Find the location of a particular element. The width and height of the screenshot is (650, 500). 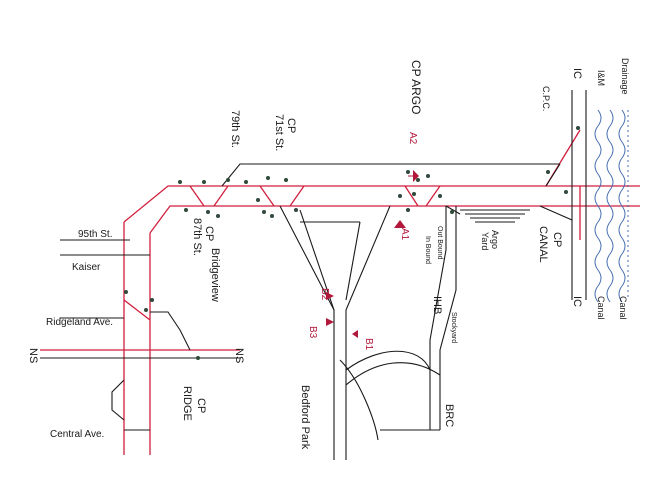

markers is located at coordinates (372, 254).